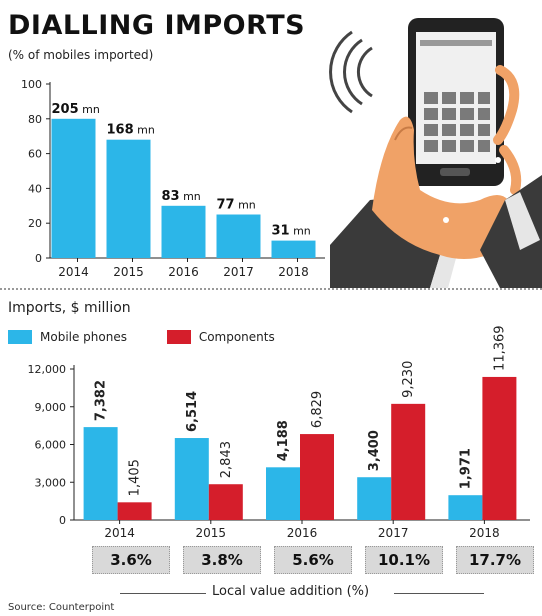  I want to click on data-label-value: 83, so click(171, 196).